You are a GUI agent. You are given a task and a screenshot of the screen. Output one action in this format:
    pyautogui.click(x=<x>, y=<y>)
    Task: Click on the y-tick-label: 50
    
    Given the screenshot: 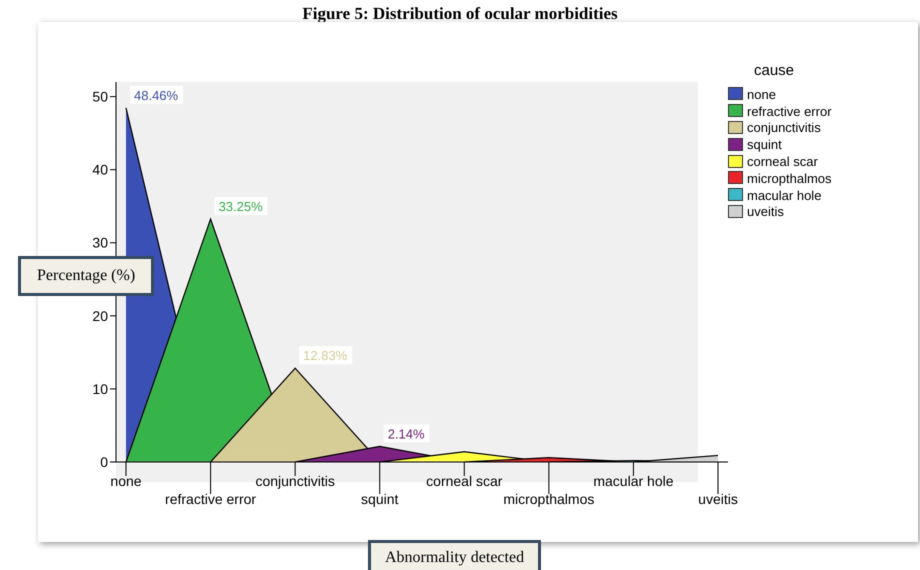 What is the action you would take?
    pyautogui.click(x=100, y=96)
    